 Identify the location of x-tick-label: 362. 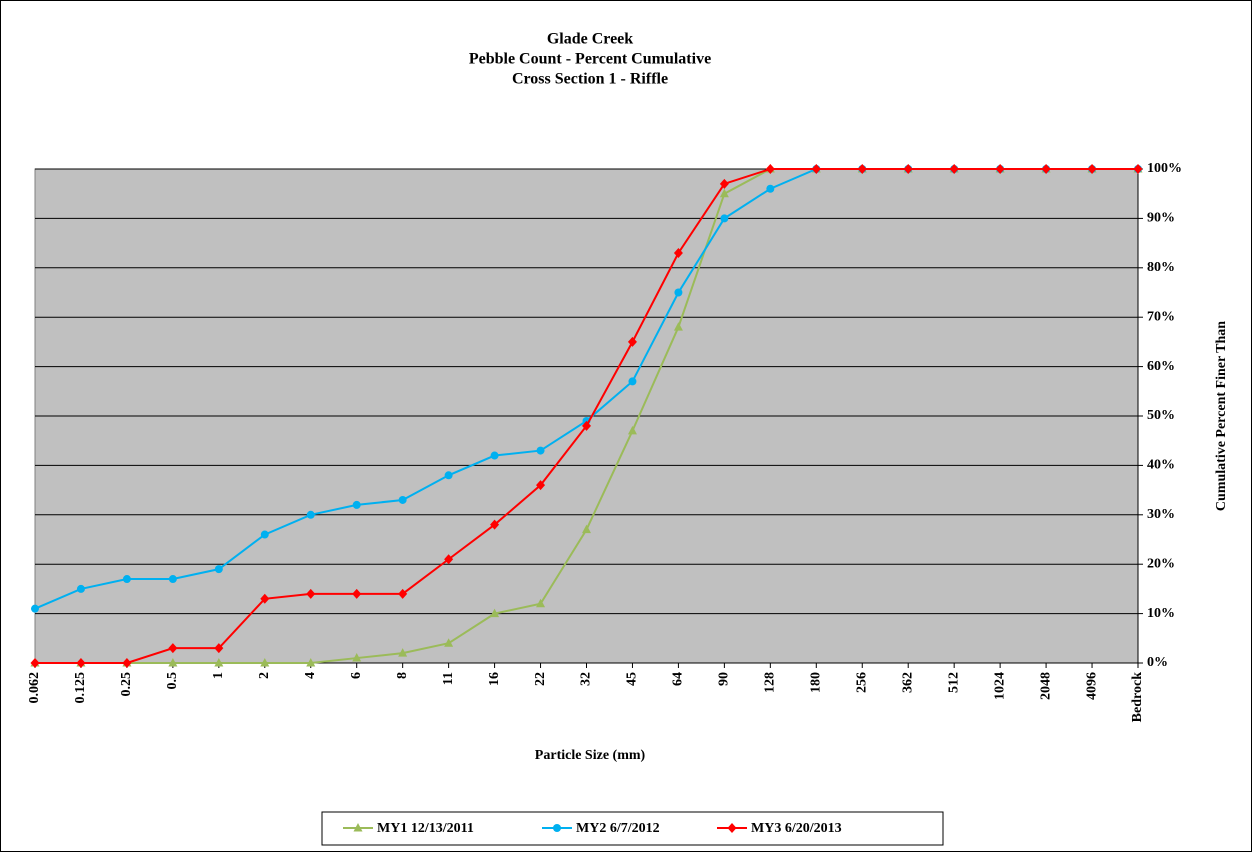
(907, 682).